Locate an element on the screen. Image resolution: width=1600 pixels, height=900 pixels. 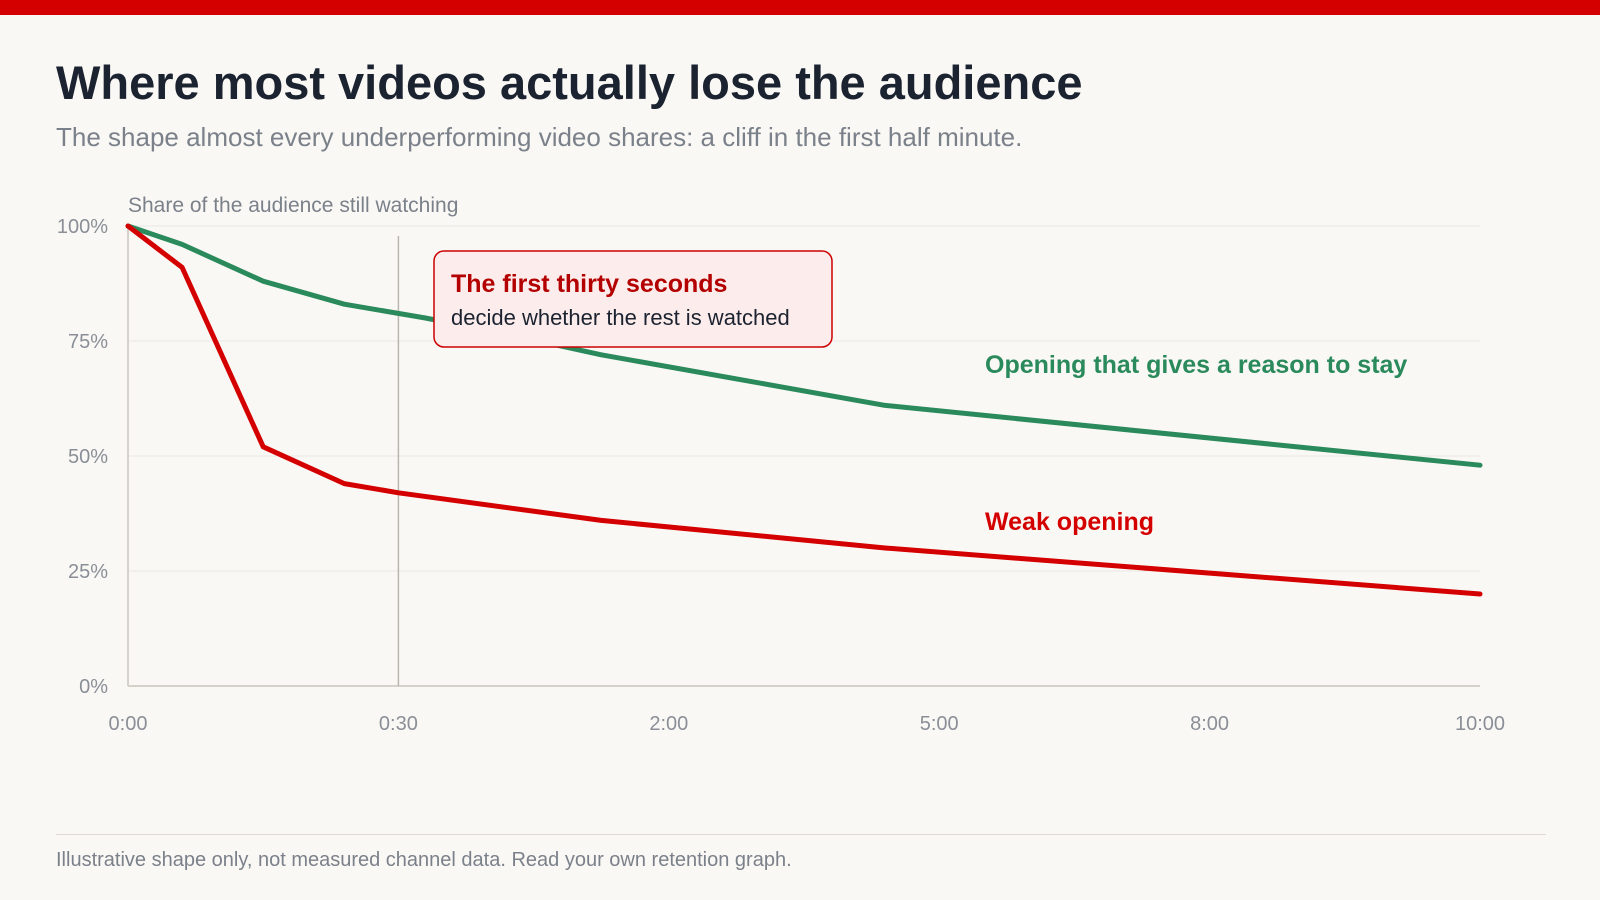
x-tick-label: 5:00 is located at coordinates (939, 724).